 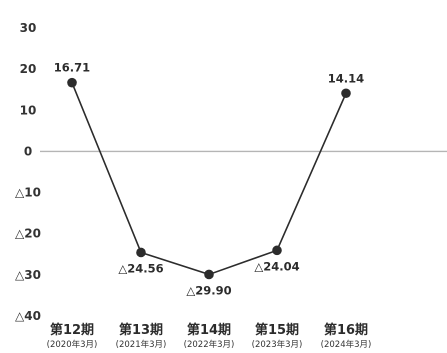 What do you see at coordinates (346, 78) in the screenshot?
I see `data-label: 14.14` at bounding box center [346, 78].